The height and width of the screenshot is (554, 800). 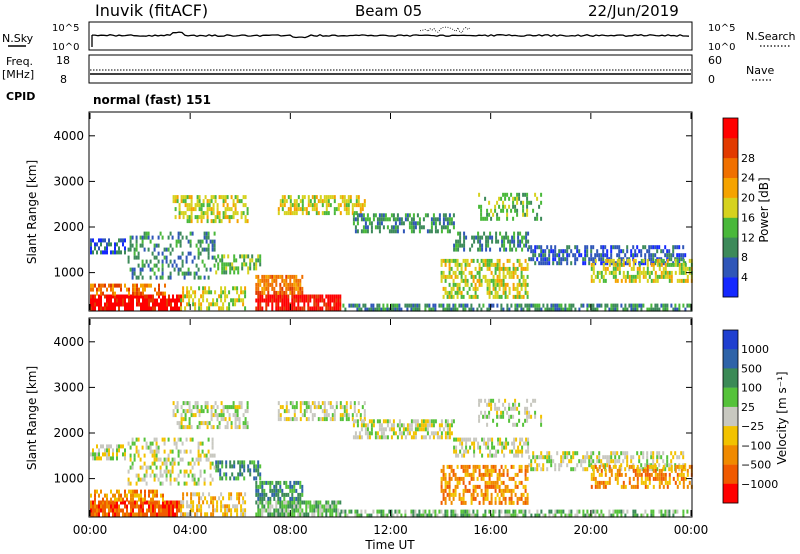 I want to click on freq-panel, so click(x=390, y=69).